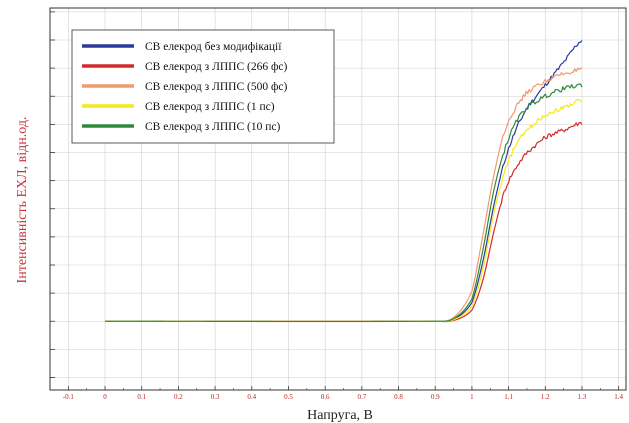 This screenshot has width=629, height=423. What do you see at coordinates (216, 87) in the screenshot?
I see `legend-label: СВ елекрод з ЛППС (500 фс)` at bounding box center [216, 87].